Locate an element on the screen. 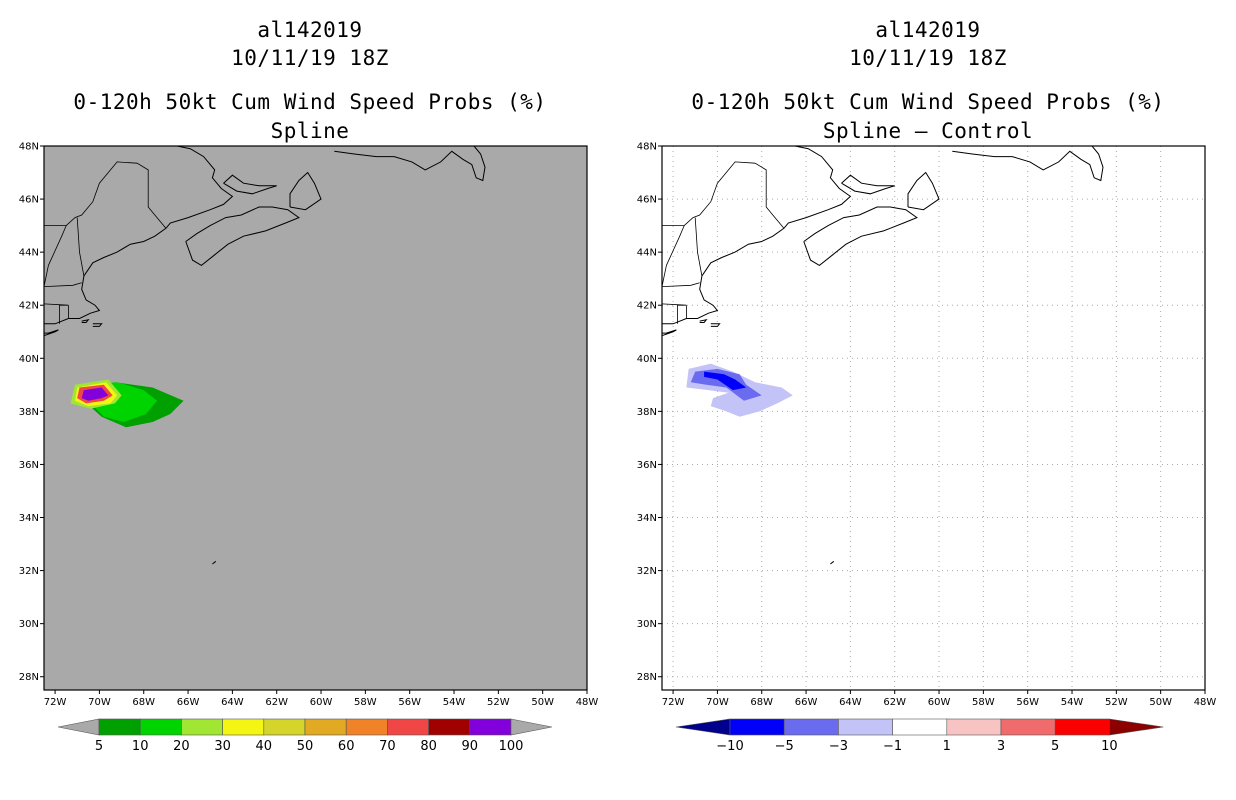 The image size is (1236, 800). colorbar-label: 40 is located at coordinates (264, 746).